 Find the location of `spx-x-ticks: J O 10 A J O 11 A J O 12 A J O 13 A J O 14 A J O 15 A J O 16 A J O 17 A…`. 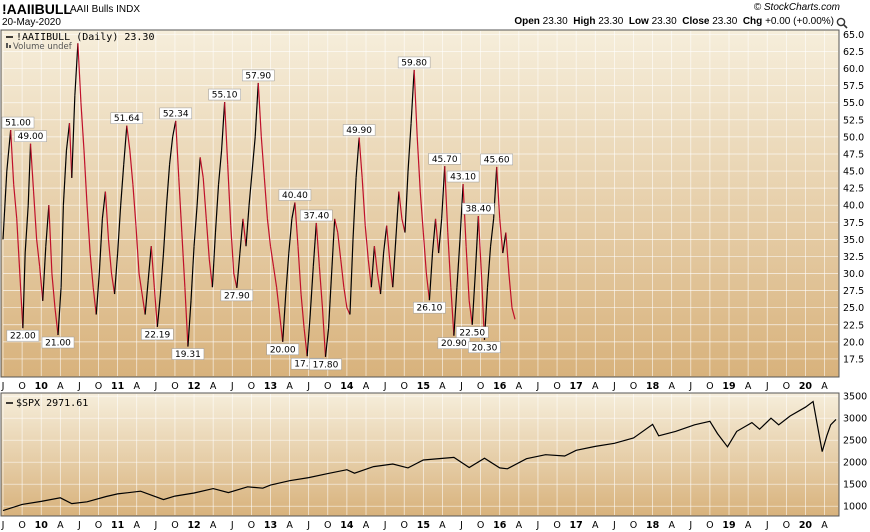

spx-x-ticks: J O 10 A J O 11 A J O 12 A J O 13 A J O 14 A J O 15 A J O 16 A J O 17 A… is located at coordinates (415, 525).